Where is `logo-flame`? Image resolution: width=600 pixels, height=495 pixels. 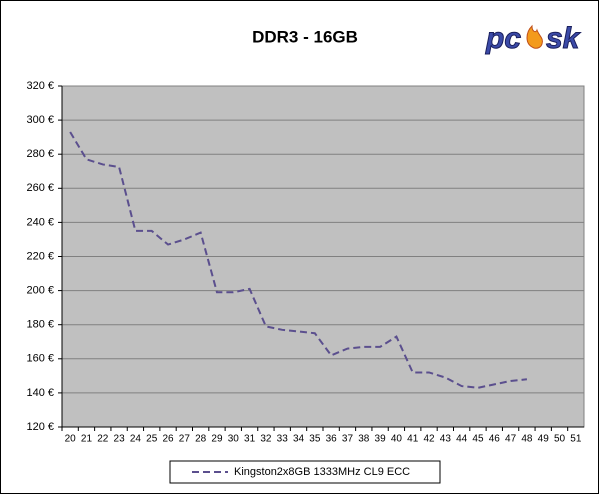 logo-flame is located at coordinates (534, 36).